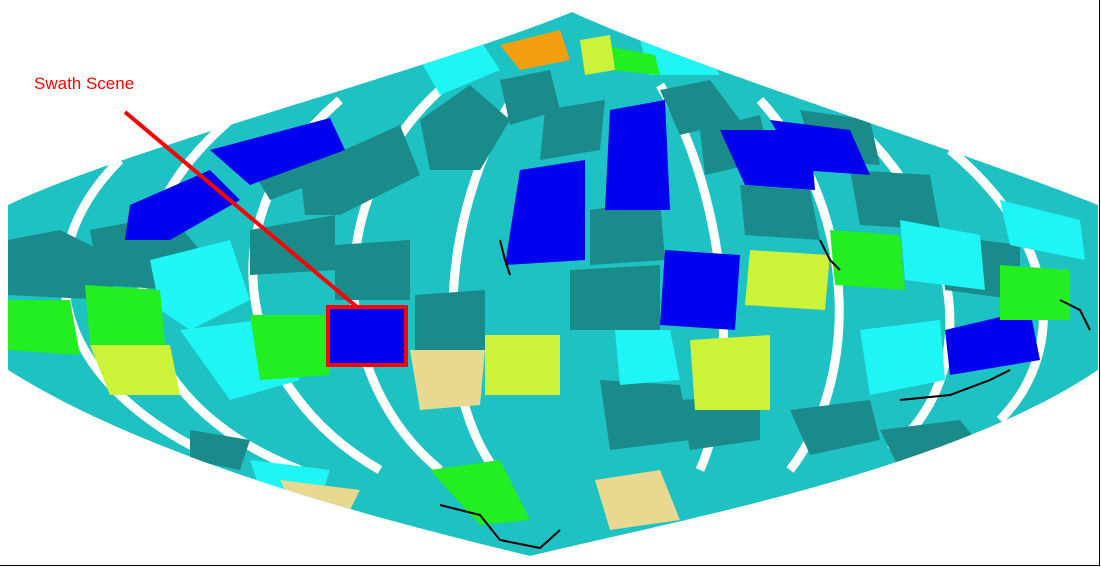 The width and height of the screenshot is (1101, 567). Describe the element at coordinates (84, 83) in the screenshot. I see `swath-scene-label: Swath Scene` at that location.